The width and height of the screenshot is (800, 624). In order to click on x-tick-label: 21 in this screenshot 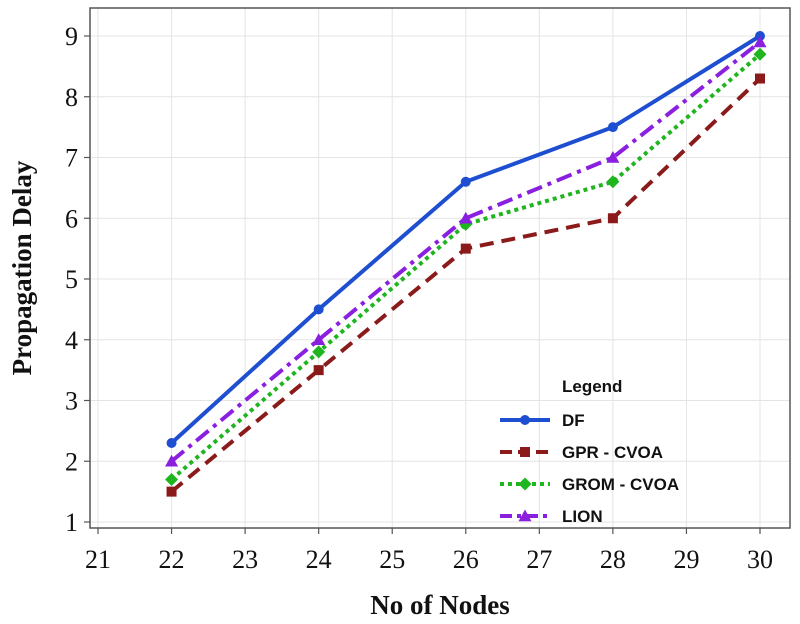, I will do `click(98, 559)`.